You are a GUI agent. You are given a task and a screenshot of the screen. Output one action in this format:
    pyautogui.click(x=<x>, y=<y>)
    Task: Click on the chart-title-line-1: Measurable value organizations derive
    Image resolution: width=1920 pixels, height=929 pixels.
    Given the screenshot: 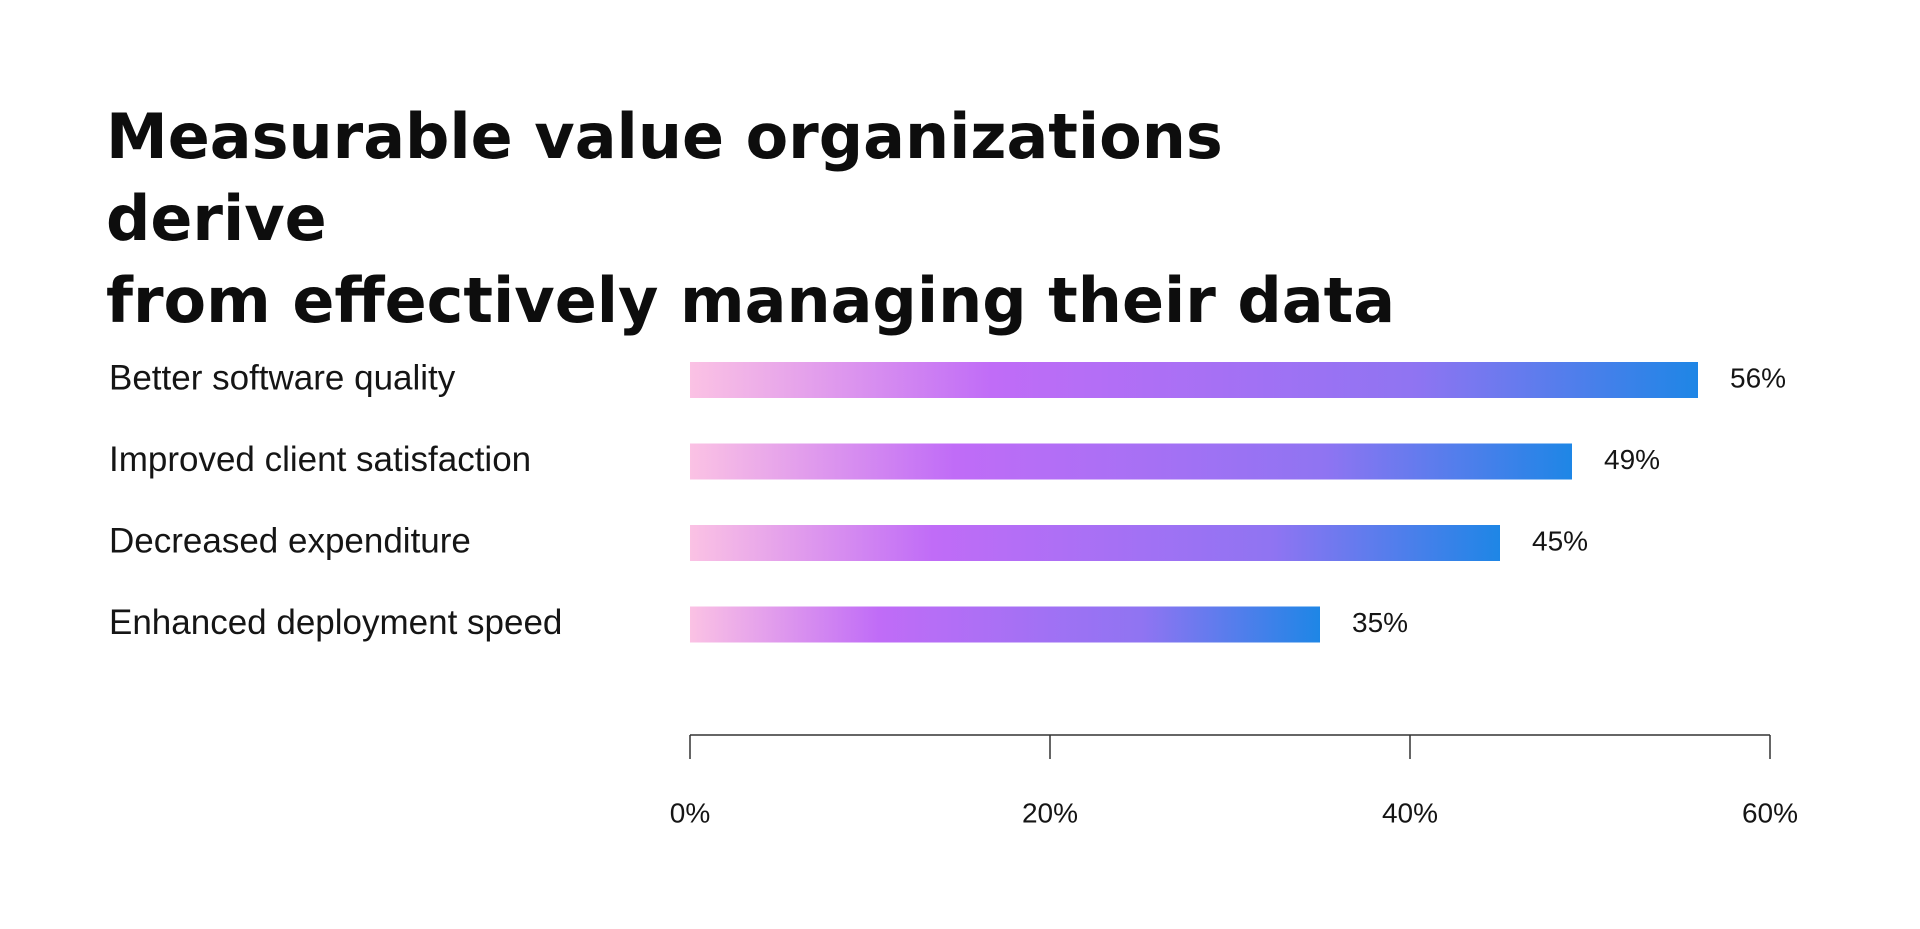 What is the action you would take?
    pyautogui.click(x=664, y=177)
    